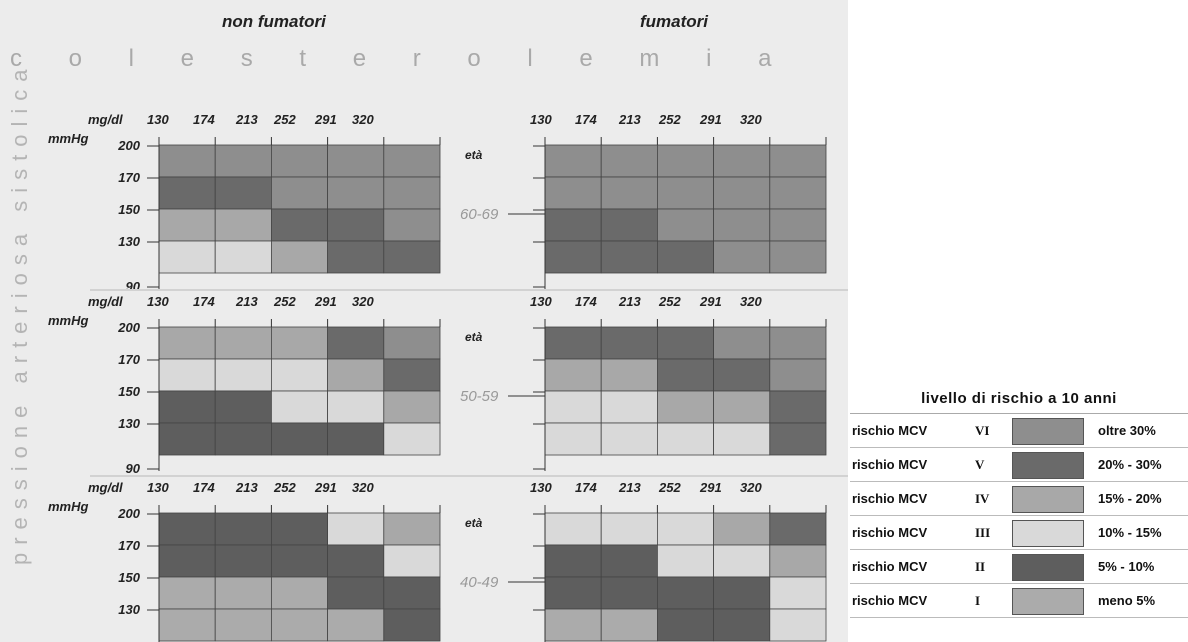 The height and width of the screenshot is (642, 1188). Describe the element at coordinates (890, 430) in the screenshot. I see `legend-risk-name: rischio MCV` at that location.